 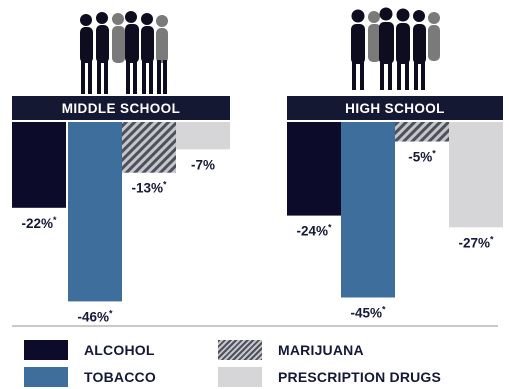 What do you see at coordinates (476, 242) in the screenshot?
I see `value-label-high-school-prescription-drugs: -27%*` at bounding box center [476, 242].